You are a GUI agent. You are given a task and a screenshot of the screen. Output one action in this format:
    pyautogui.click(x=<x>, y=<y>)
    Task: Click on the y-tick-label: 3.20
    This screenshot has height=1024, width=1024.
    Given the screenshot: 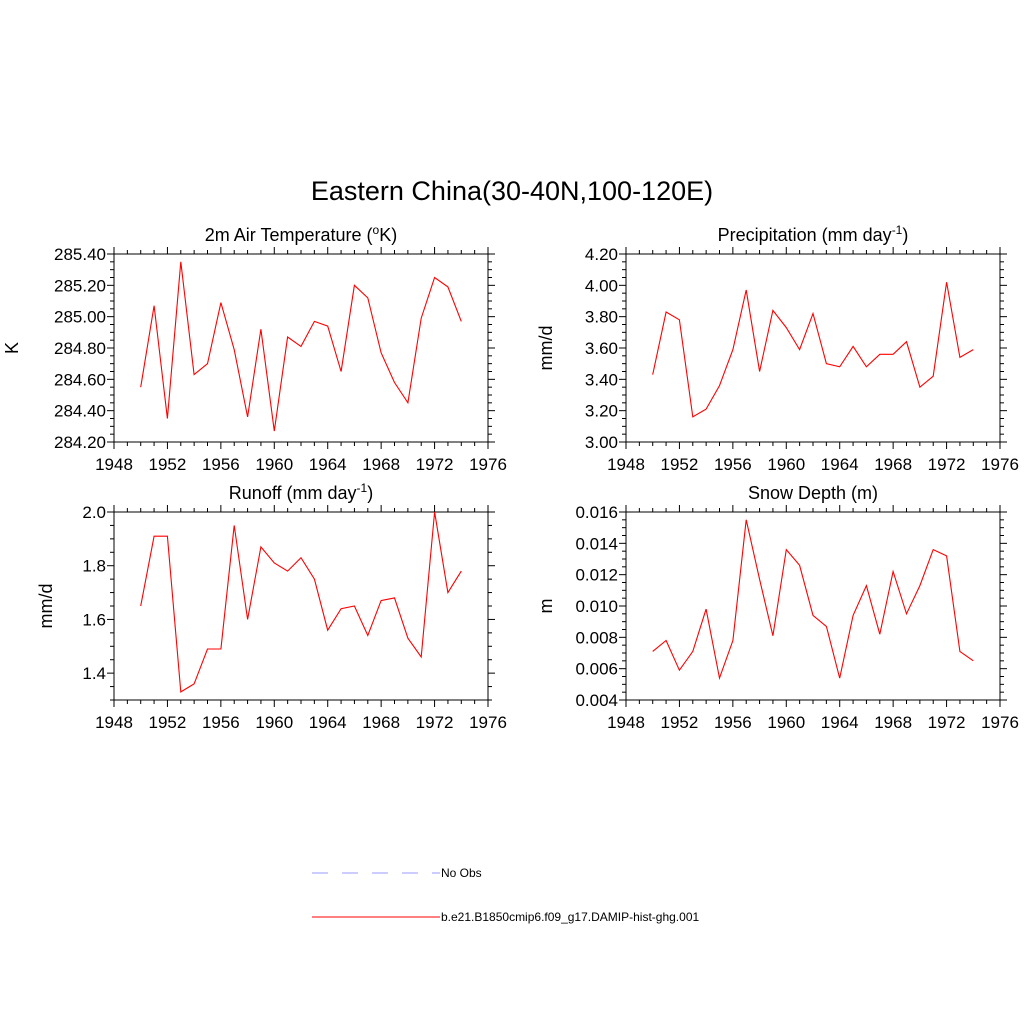 What is the action you would take?
    pyautogui.click(x=601, y=411)
    